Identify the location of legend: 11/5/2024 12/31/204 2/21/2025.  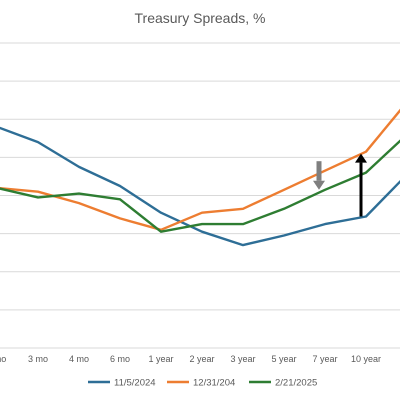
(202, 383).